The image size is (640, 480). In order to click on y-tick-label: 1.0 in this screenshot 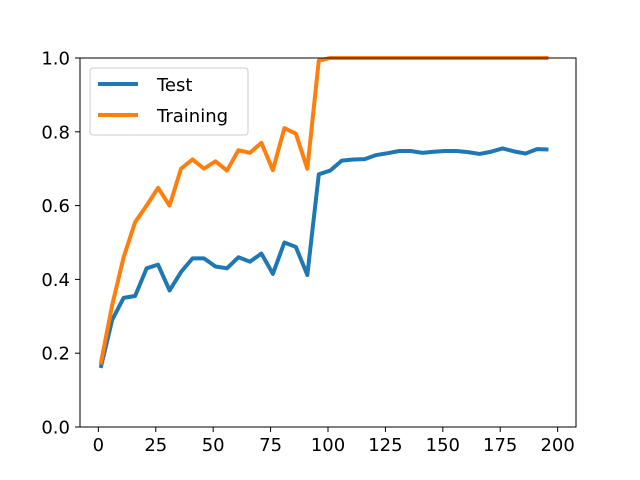, I will do `click(55, 59)`.